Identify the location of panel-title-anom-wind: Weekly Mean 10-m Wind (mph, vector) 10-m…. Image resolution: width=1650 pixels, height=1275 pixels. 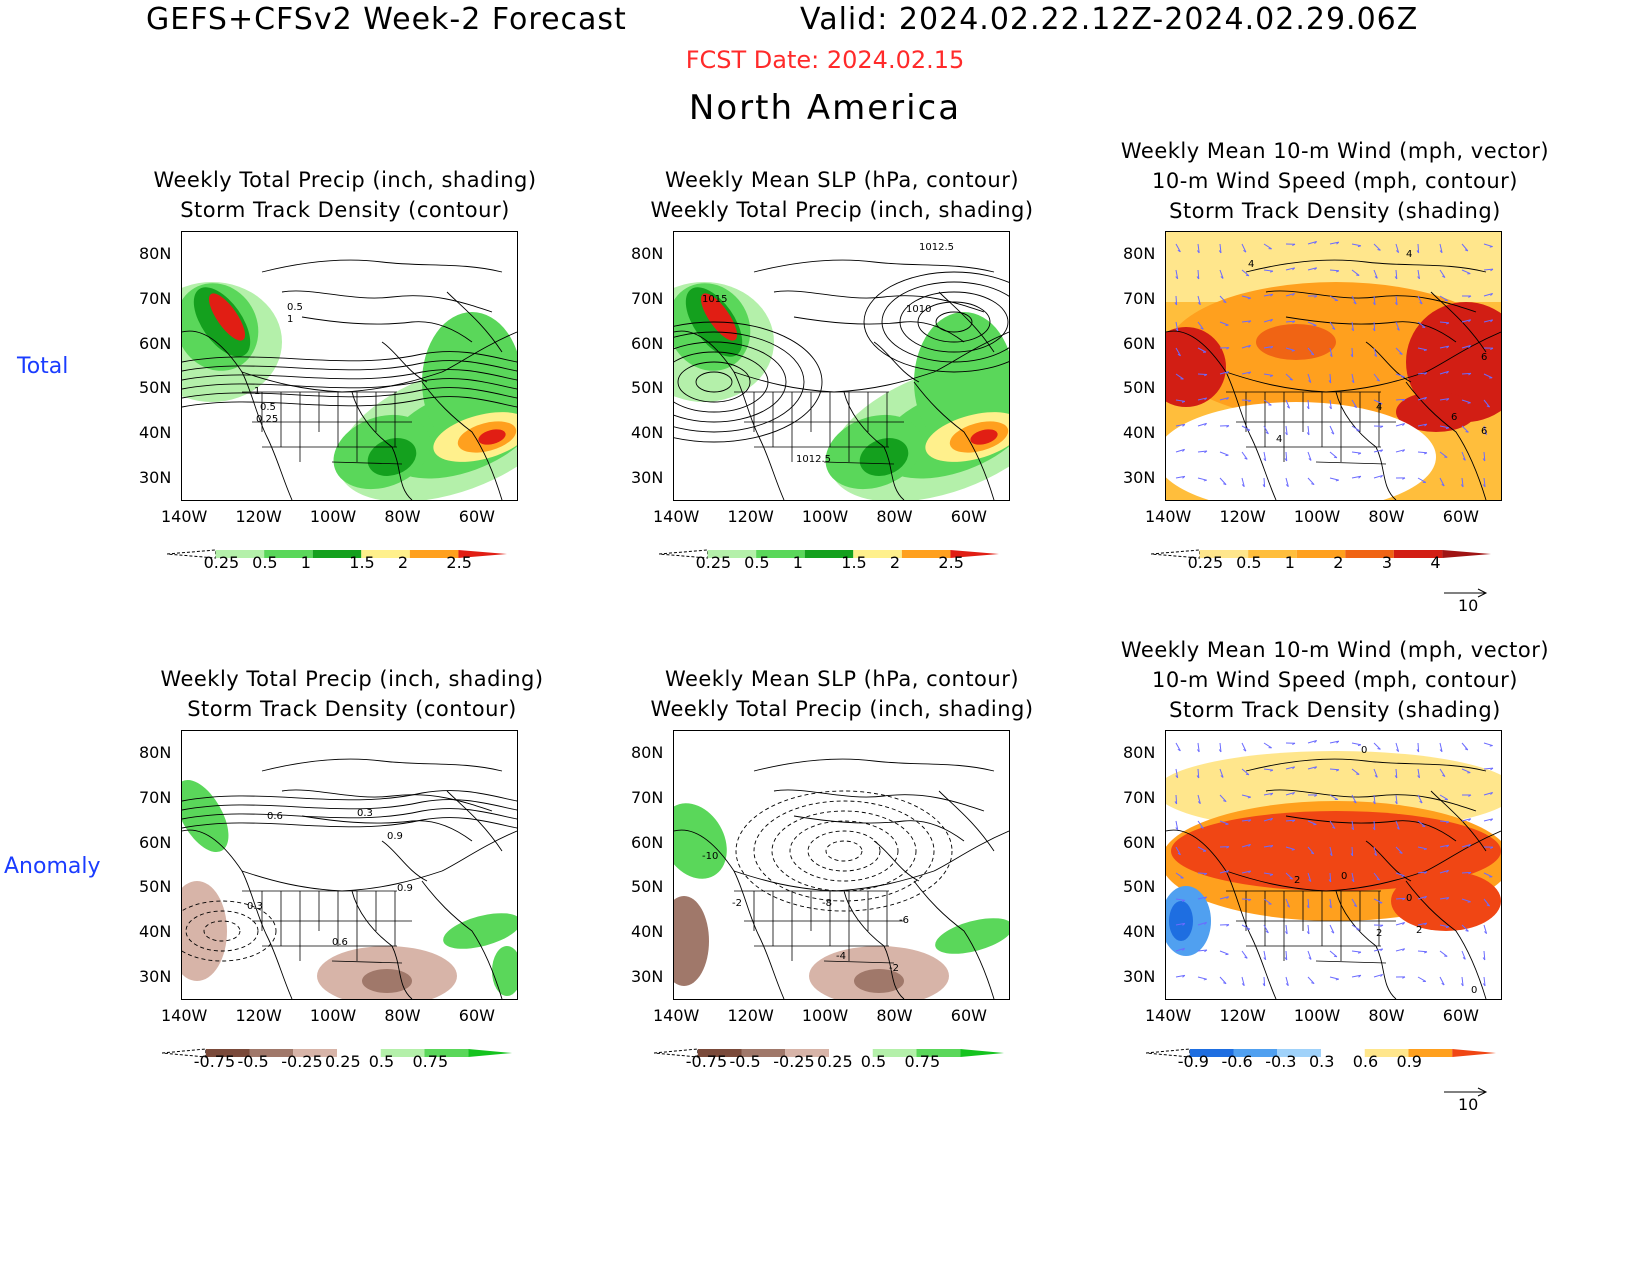
(1335, 680).